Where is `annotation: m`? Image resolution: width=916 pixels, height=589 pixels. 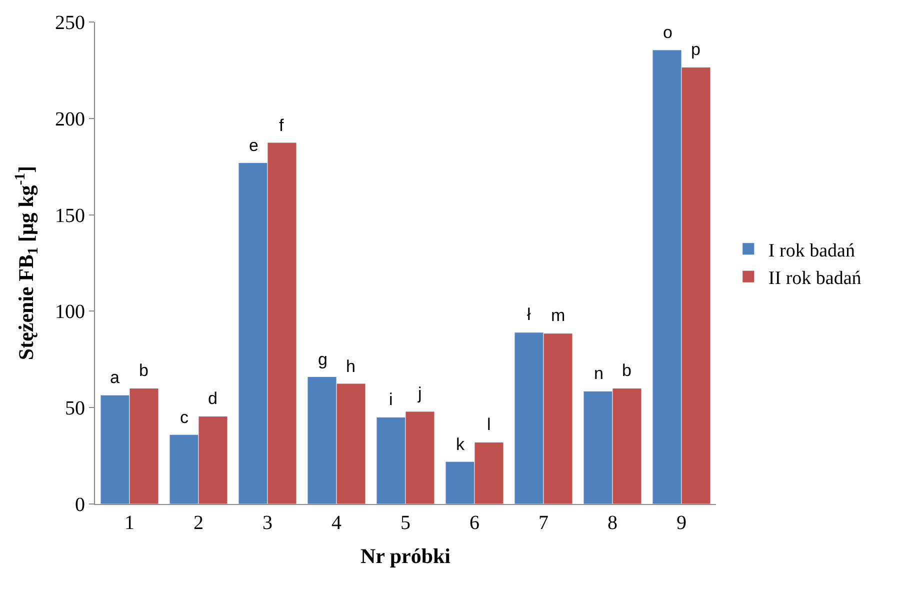
annotation: m is located at coordinates (558, 315).